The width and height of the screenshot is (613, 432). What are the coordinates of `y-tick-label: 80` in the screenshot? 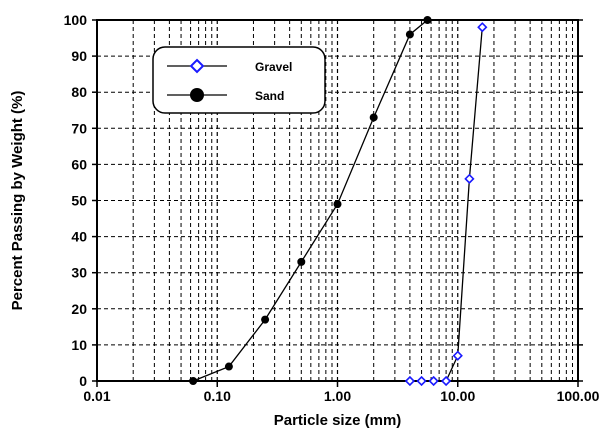 It's located at (79, 92).